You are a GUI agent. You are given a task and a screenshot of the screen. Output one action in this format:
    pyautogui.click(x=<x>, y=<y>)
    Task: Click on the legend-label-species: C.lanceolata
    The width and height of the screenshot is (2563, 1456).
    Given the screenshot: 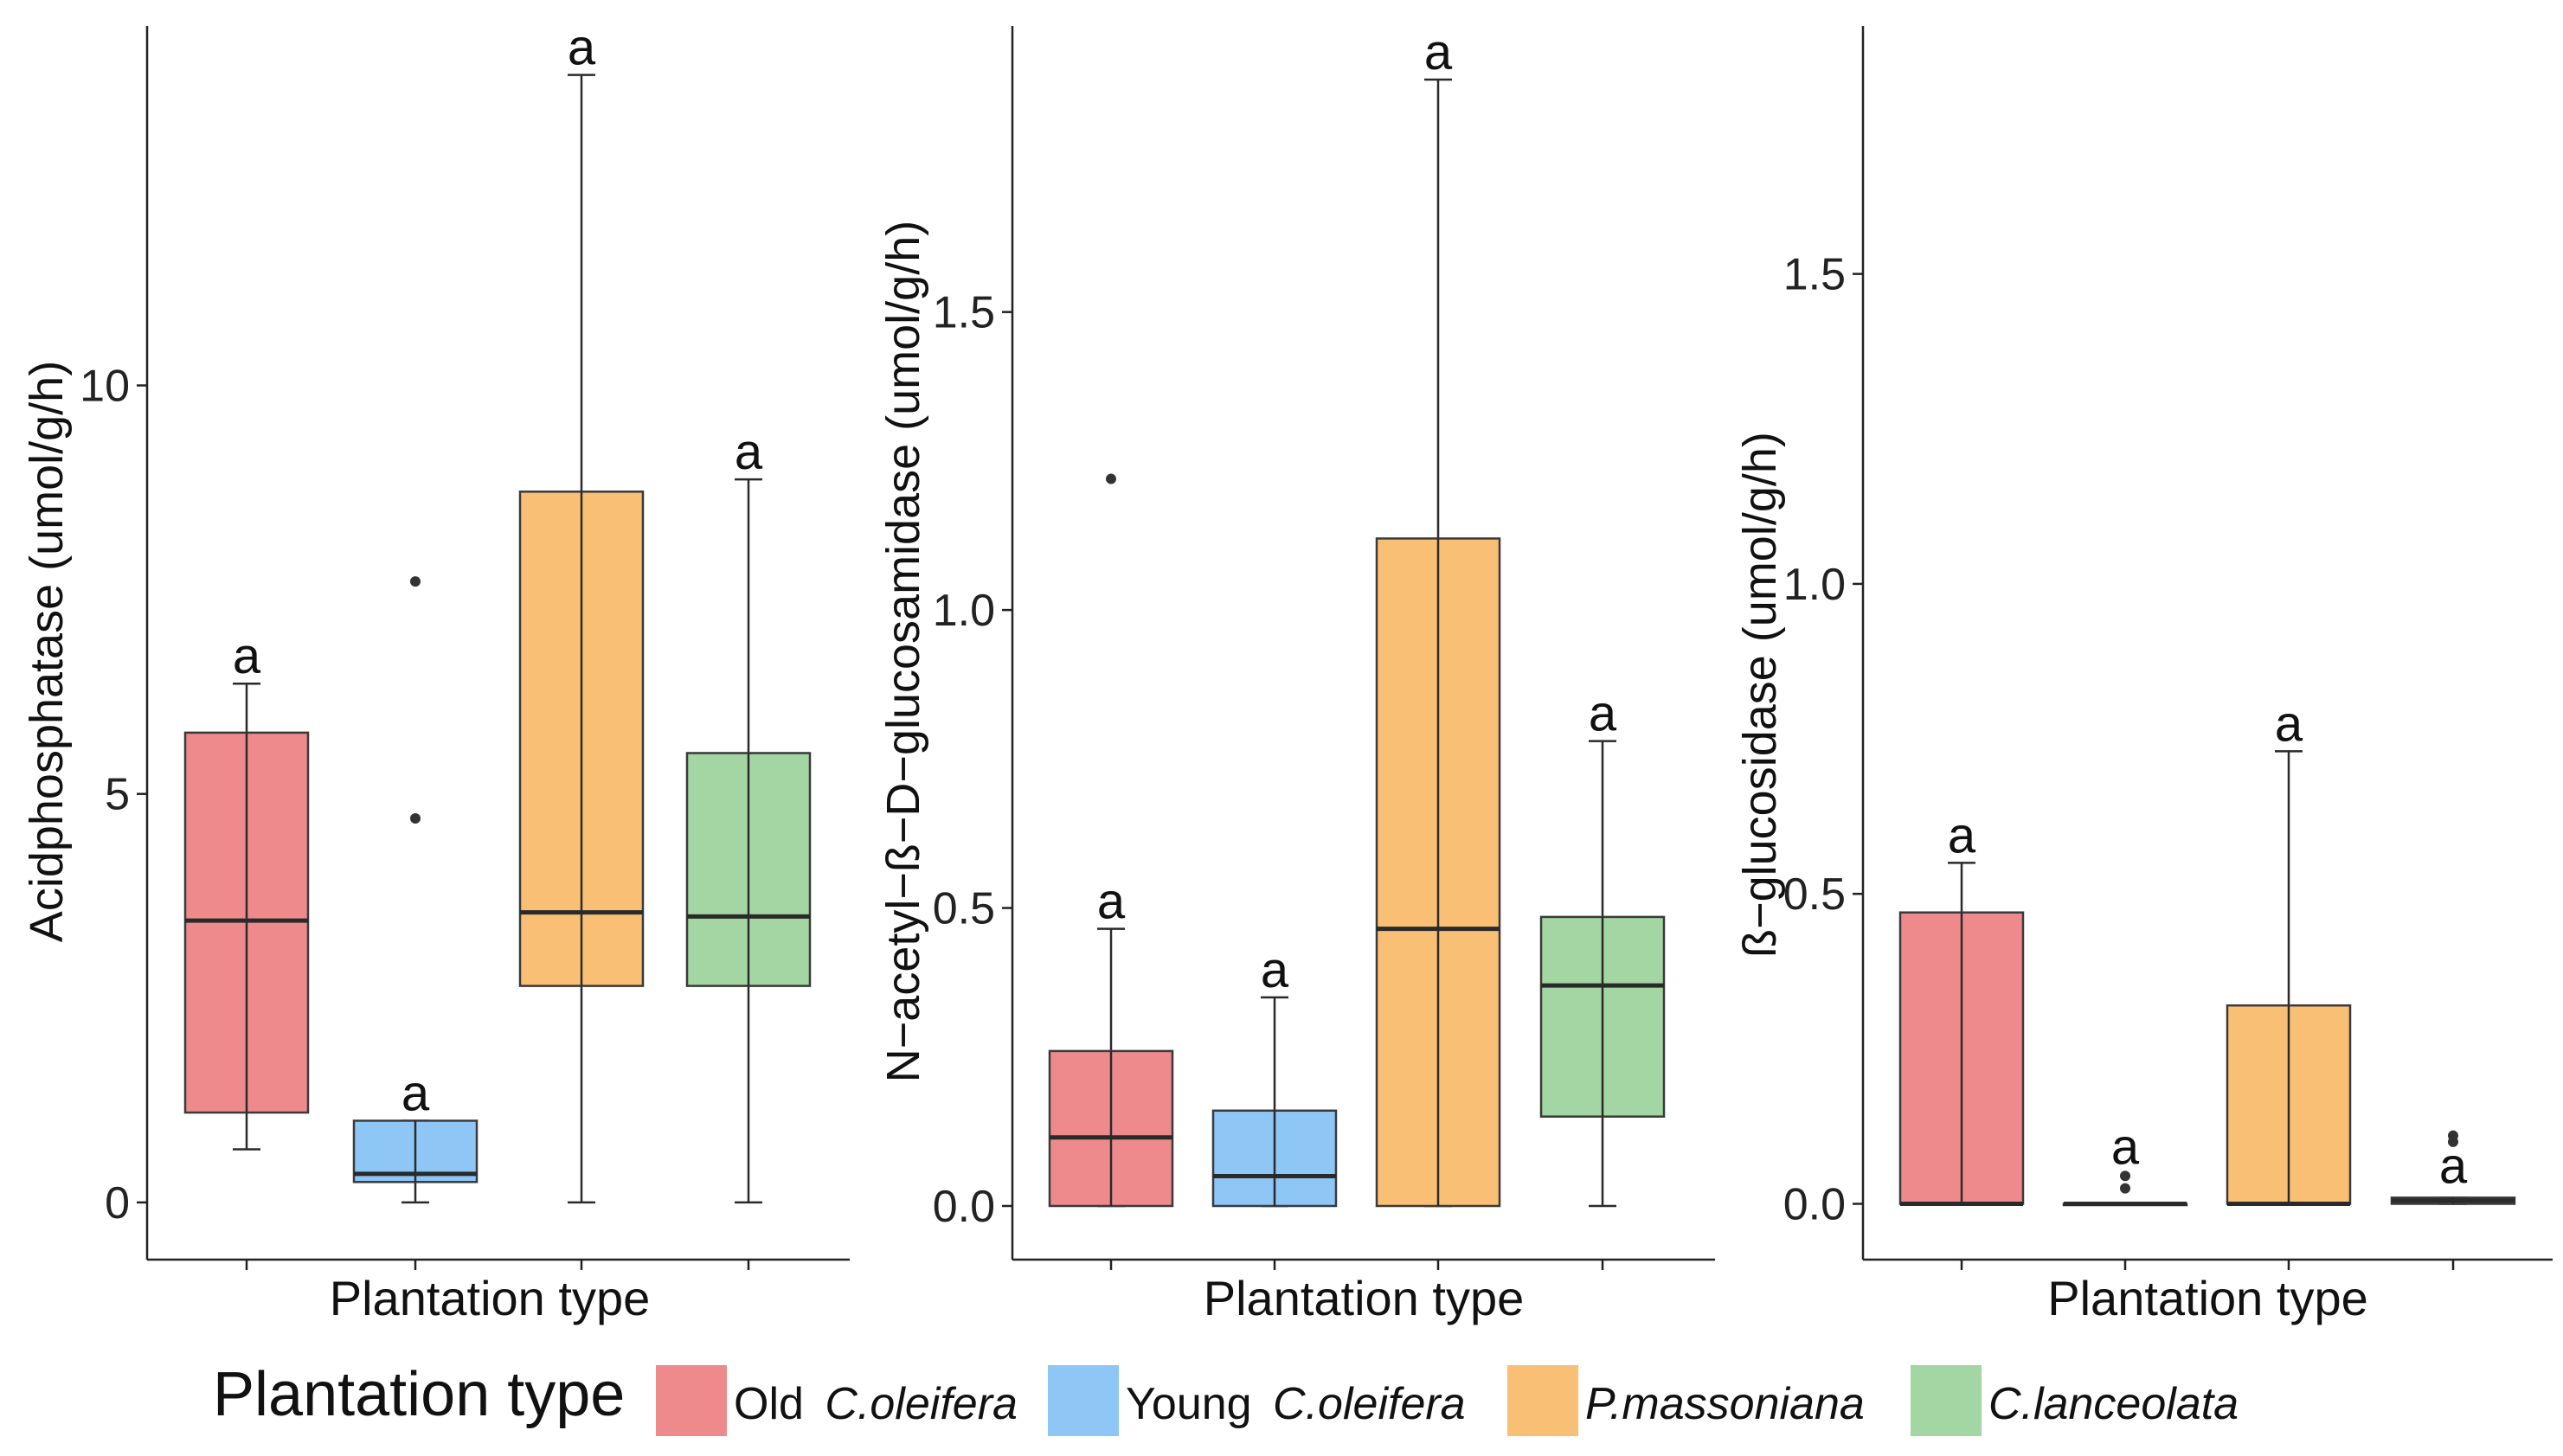 What is the action you would take?
    pyautogui.click(x=2113, y=1404)
    